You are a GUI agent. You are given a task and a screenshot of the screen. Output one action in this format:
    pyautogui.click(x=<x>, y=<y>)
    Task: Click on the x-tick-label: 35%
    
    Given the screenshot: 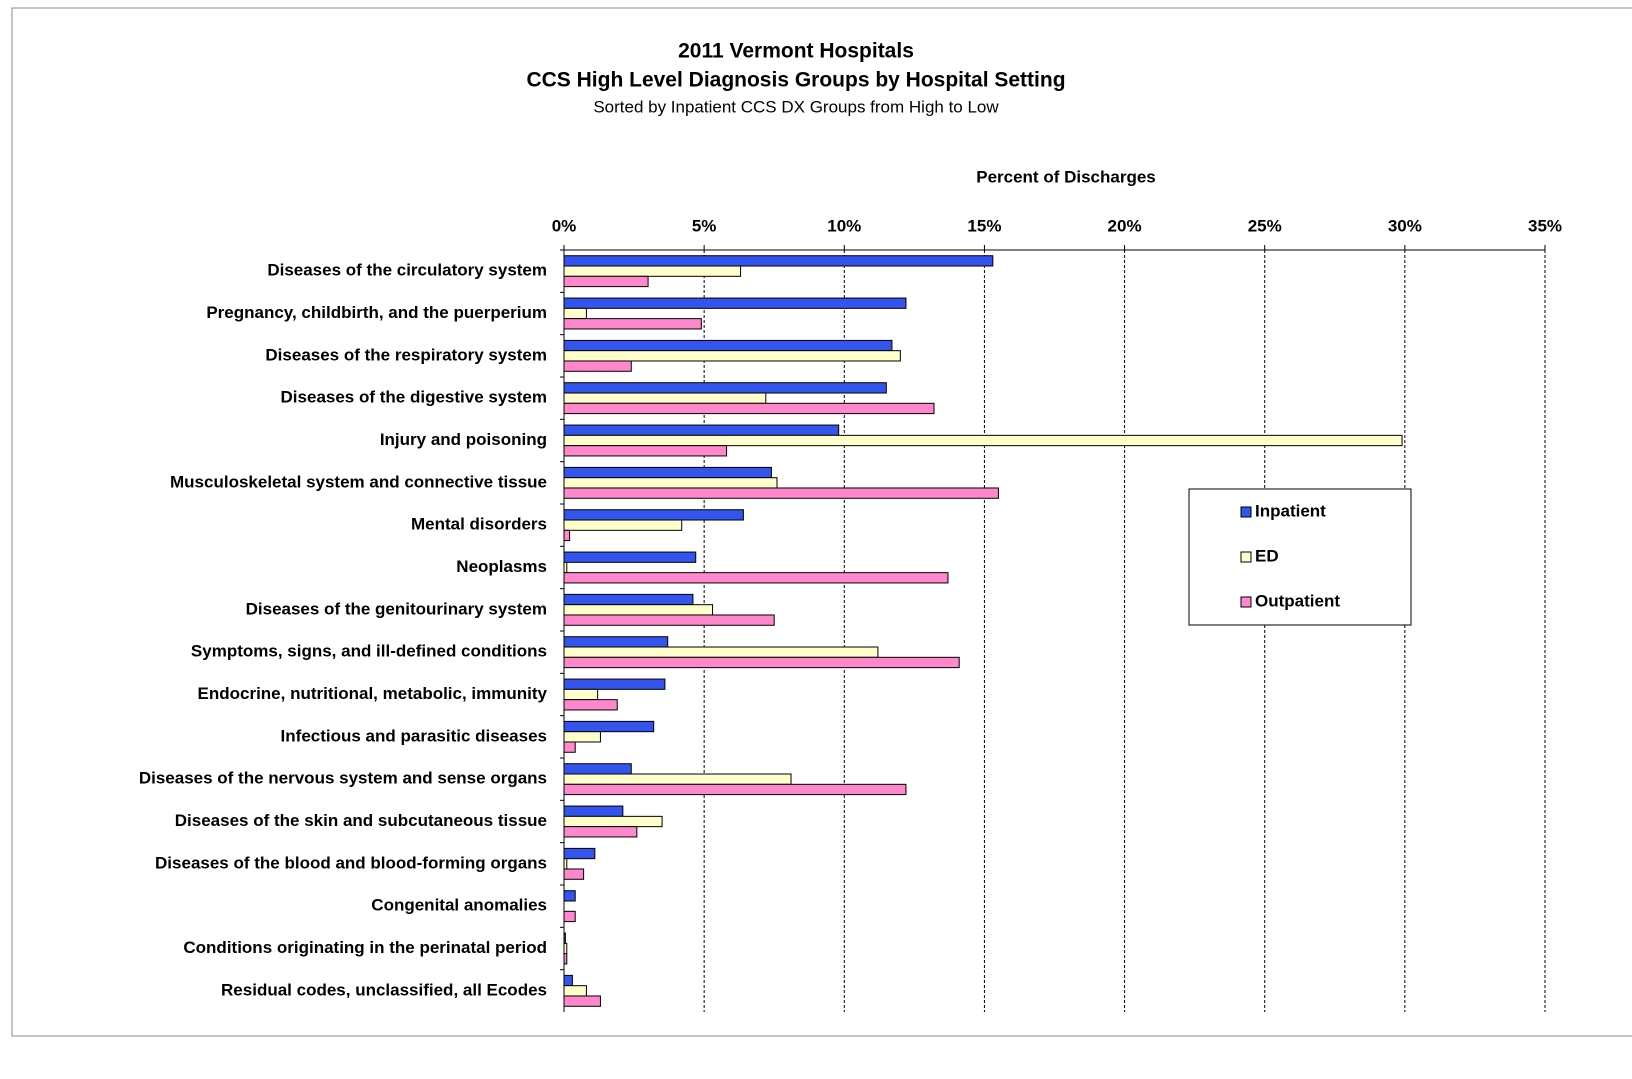 What is the action you would take?
    pyautogui.click(x=1545, y=225)
    